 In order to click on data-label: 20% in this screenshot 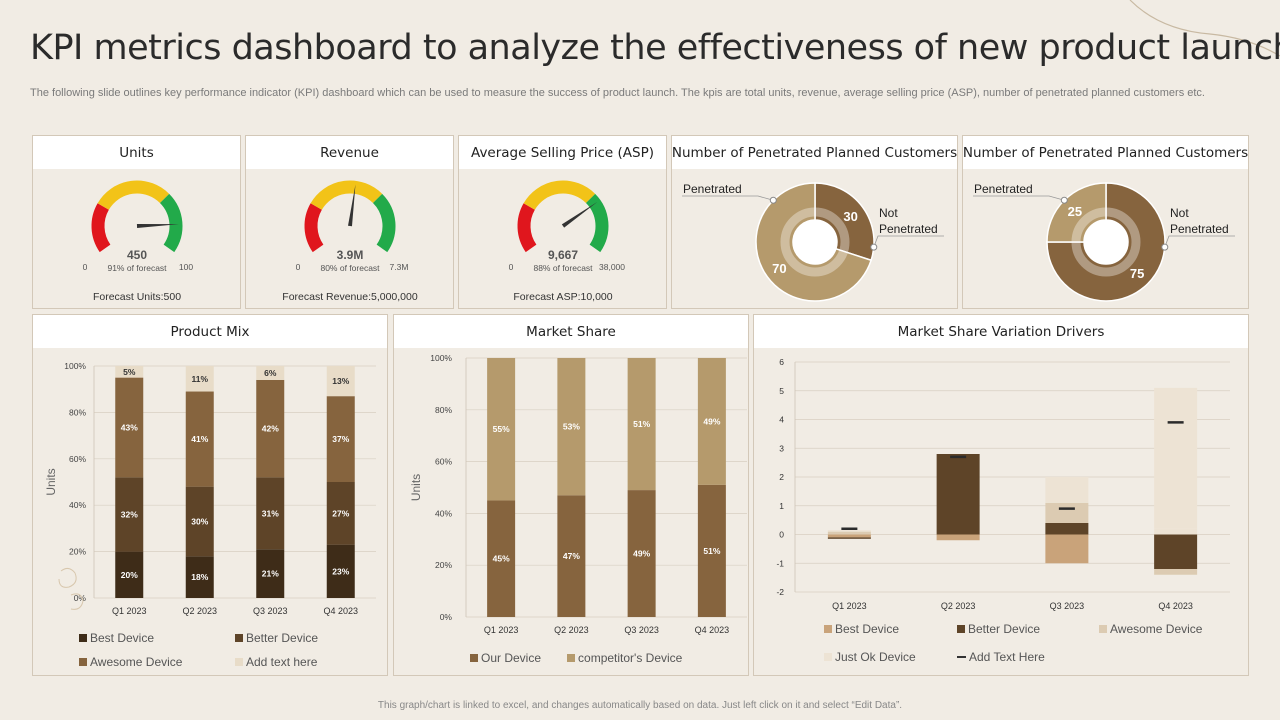, I will do `click(129, 575)`.